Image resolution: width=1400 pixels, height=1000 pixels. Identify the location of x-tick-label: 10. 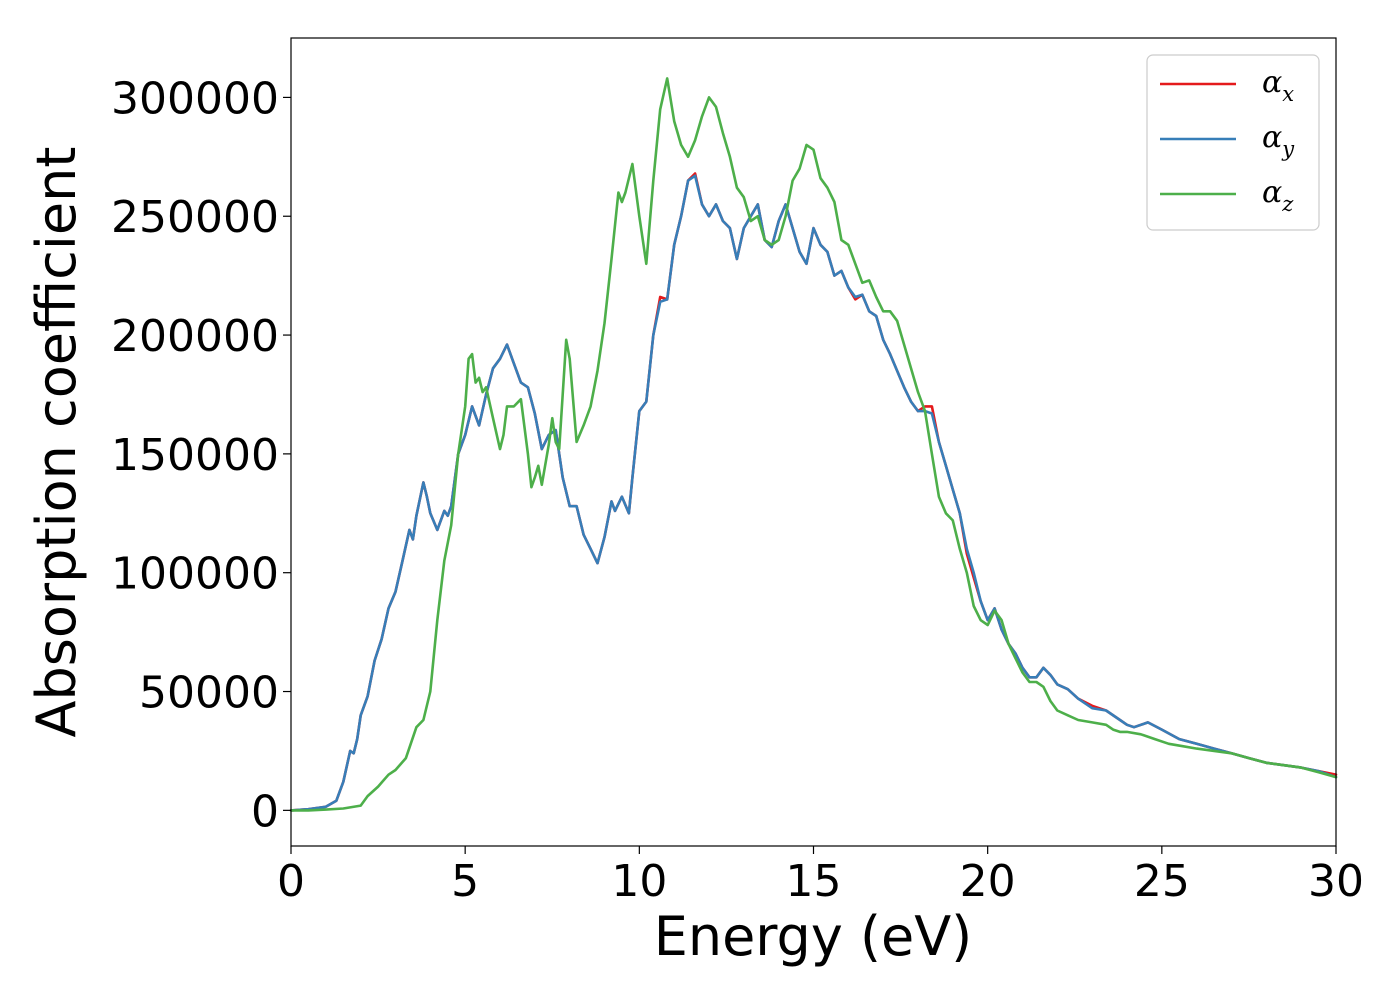
(639, 881).